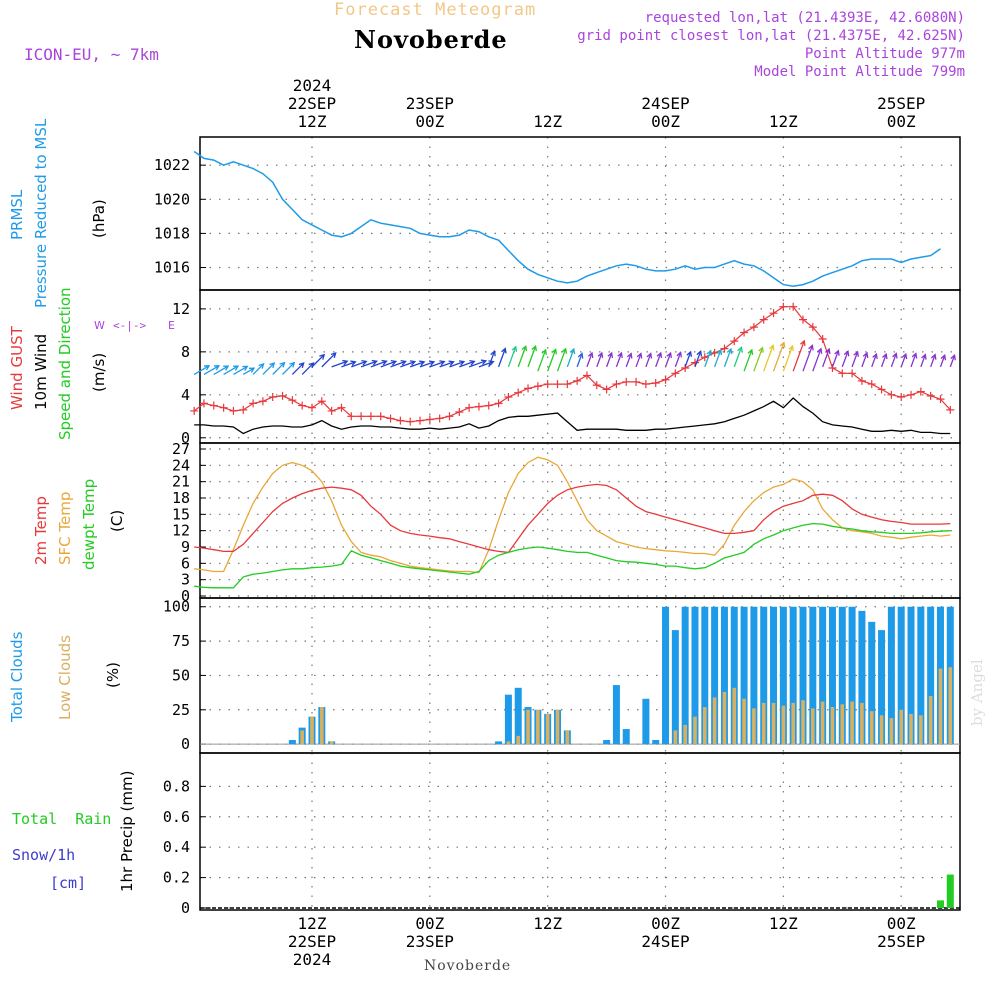  What do you see at coordinates (429, 121) in the screenshot?
I see `top-time-label: 00Z` at bounding box center [429, 121].